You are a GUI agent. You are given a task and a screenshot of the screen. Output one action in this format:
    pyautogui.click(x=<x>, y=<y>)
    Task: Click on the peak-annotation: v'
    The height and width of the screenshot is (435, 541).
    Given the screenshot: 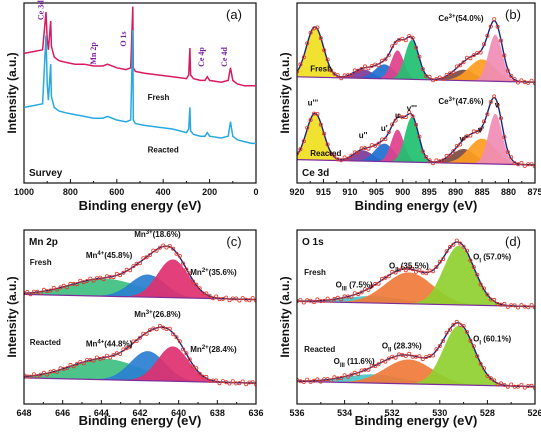 What is the action you would take?
    pyautogui.click(x=481, y=130)
    